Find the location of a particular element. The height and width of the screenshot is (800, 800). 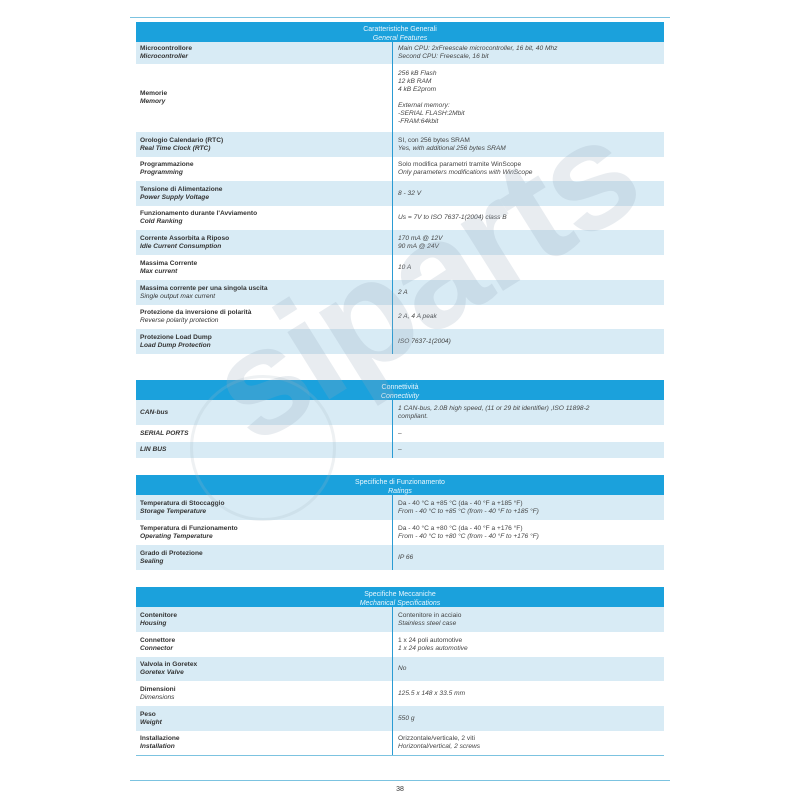

spec-label-it: Dimensioni is located at coordinates (158, 689).